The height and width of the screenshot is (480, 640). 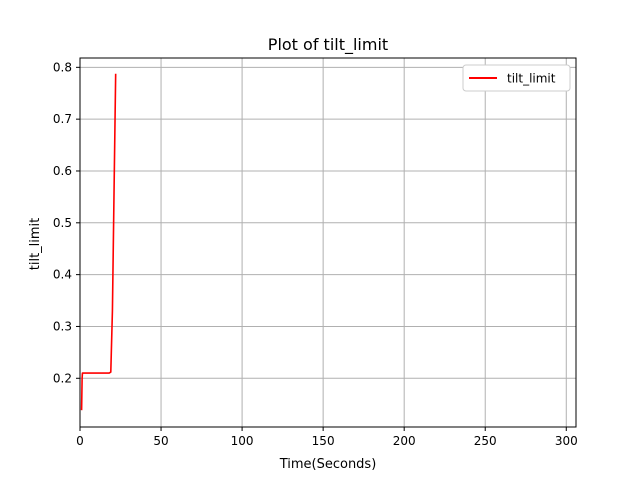 I want to click on plot-area, so click(x=98, y=242).